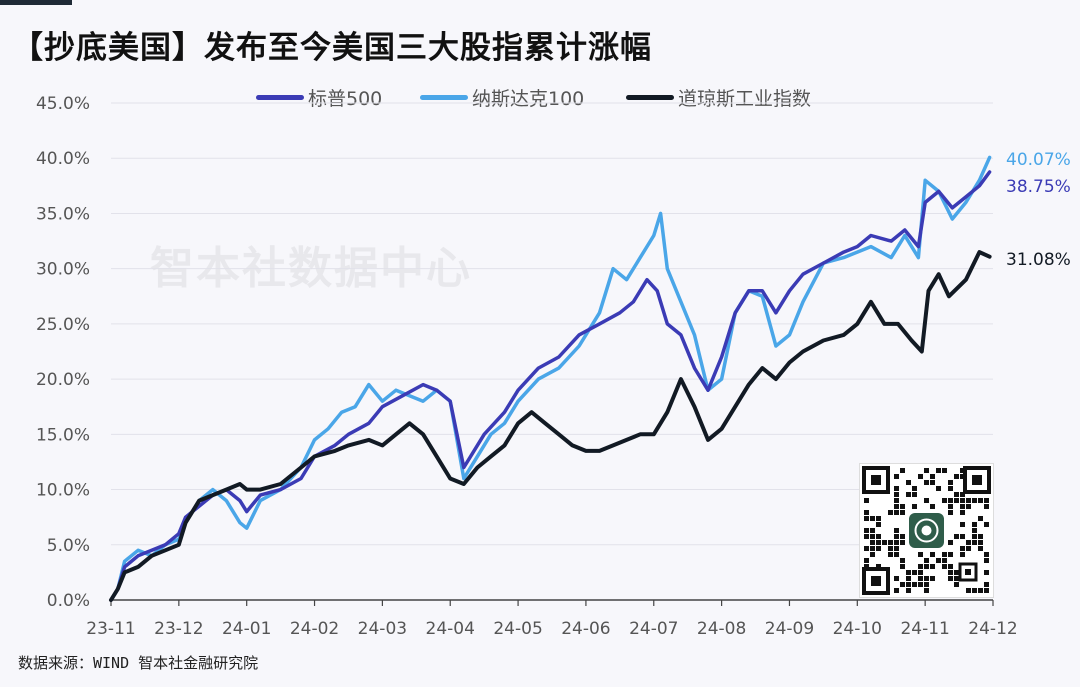 The height and width of the screenshot is (687, 1080). I want to click on x-tick-label: 24-01, so click(246, 629).